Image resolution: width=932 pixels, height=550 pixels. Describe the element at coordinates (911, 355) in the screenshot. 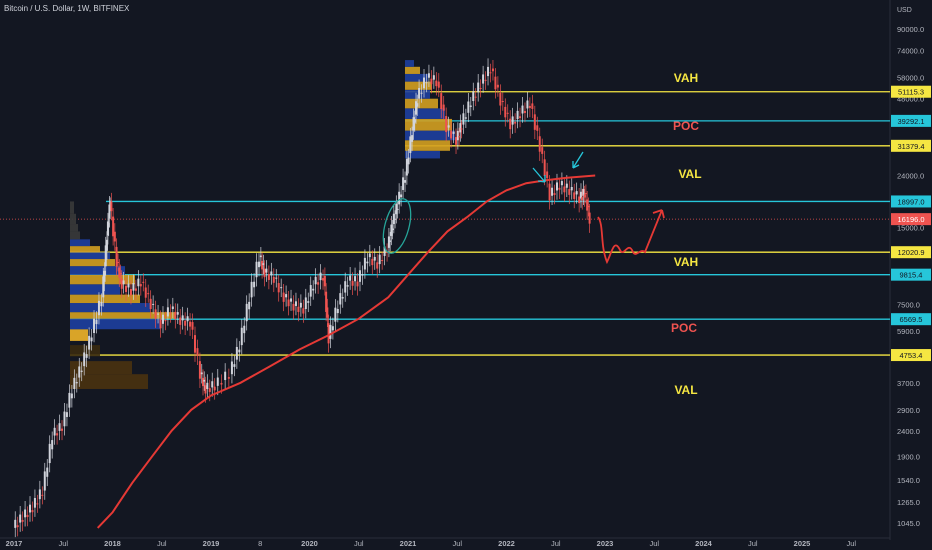

I see `price-level-label: 4753.4` at that location.